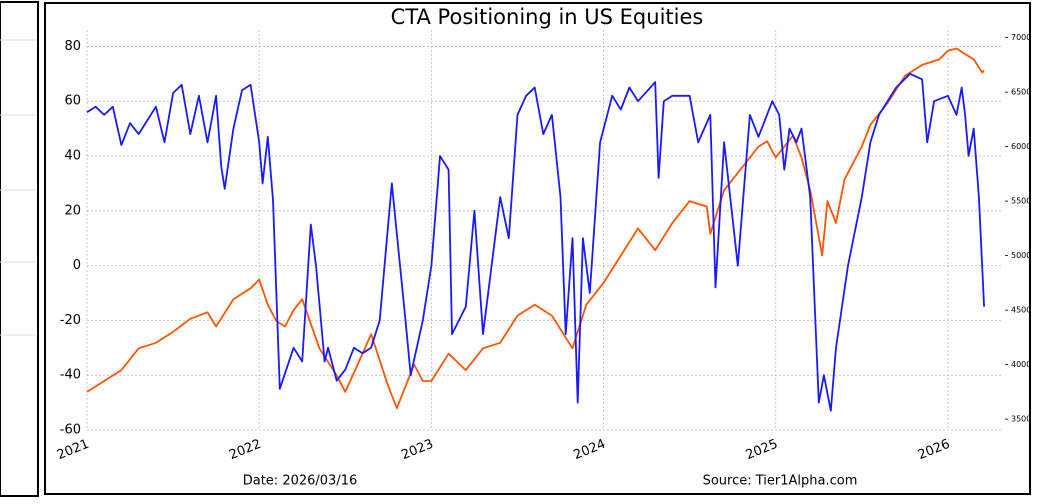  I want to click on y-tick-label: -60, so click(70, 430).